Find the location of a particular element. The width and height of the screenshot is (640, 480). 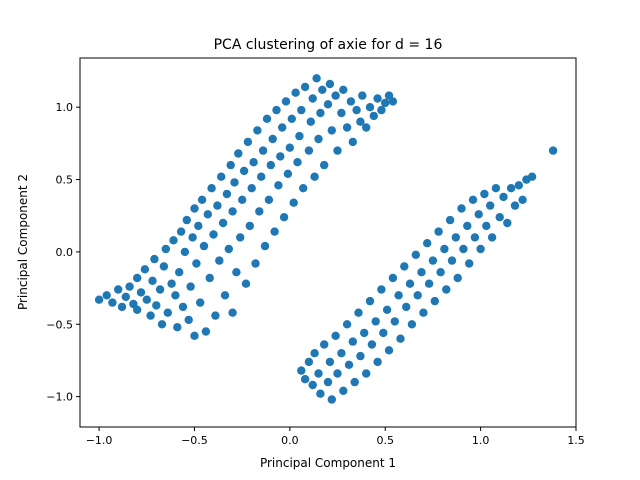

x-tick-label: 1.0 is located at coordinates (481, 440).